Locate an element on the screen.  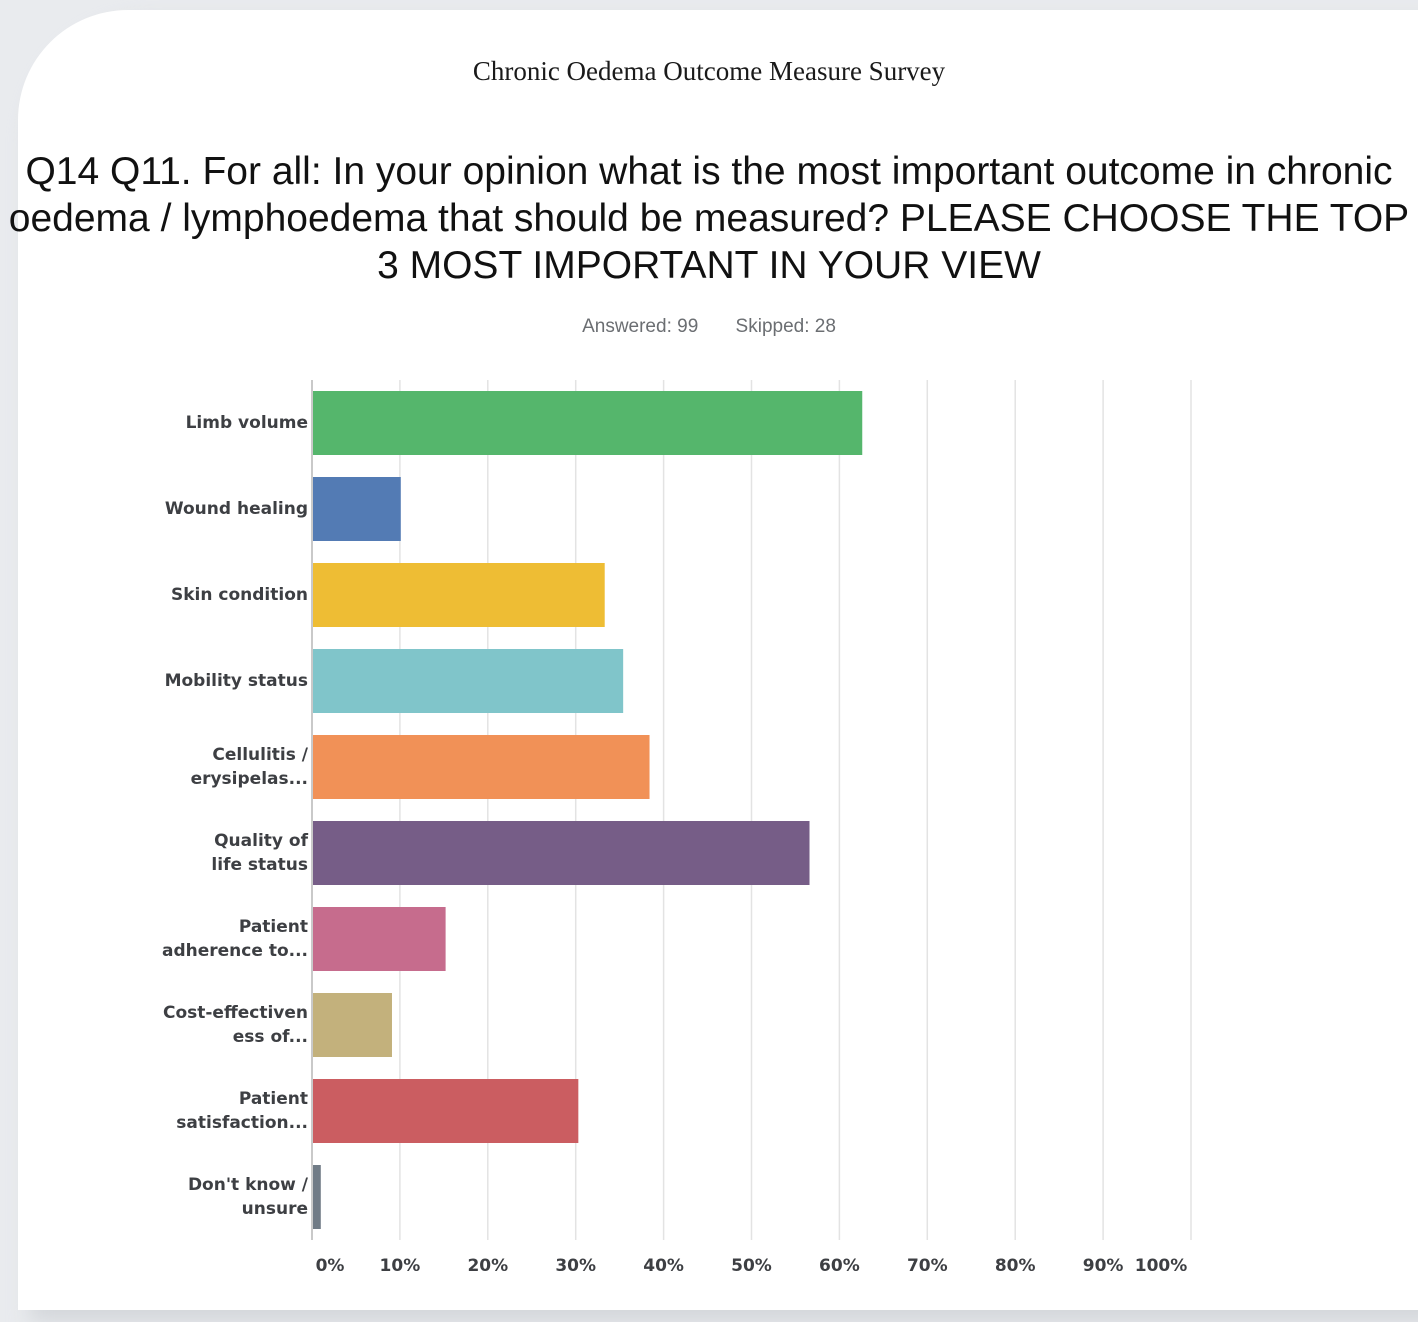
x-tick-label: 30% is located at coordinates (576, 1266).